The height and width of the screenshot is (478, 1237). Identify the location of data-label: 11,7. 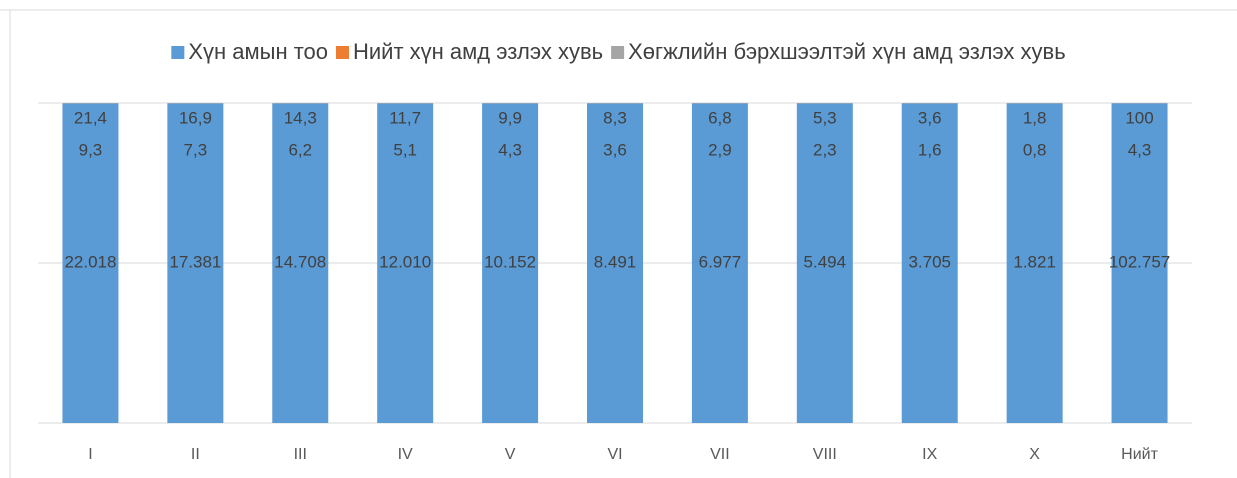
(405, 117).